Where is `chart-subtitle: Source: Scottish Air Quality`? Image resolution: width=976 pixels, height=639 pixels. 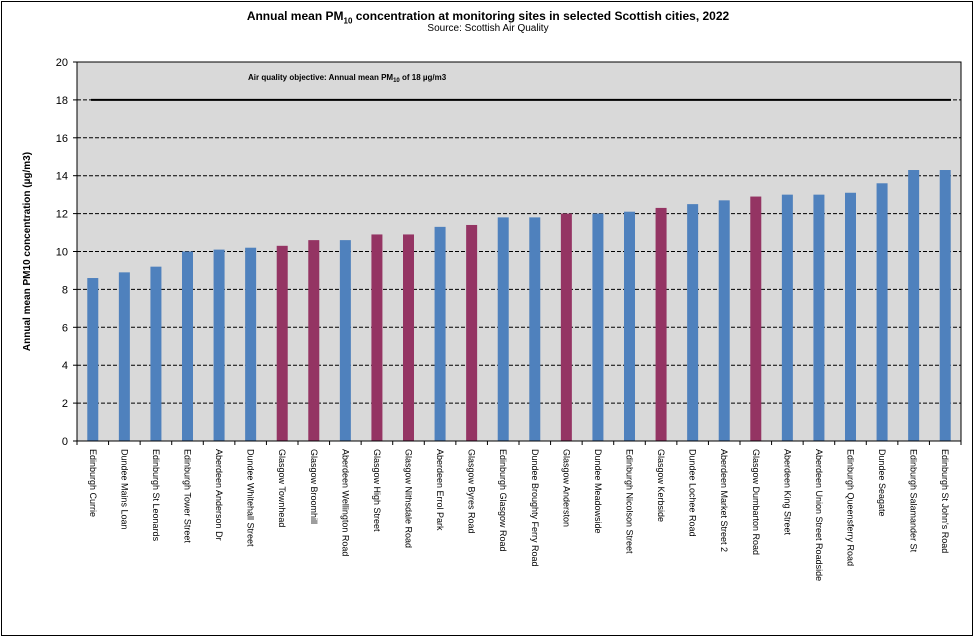 chart-subtitle: Source: Scottish Air Quality is located at coordinates (488, 28).